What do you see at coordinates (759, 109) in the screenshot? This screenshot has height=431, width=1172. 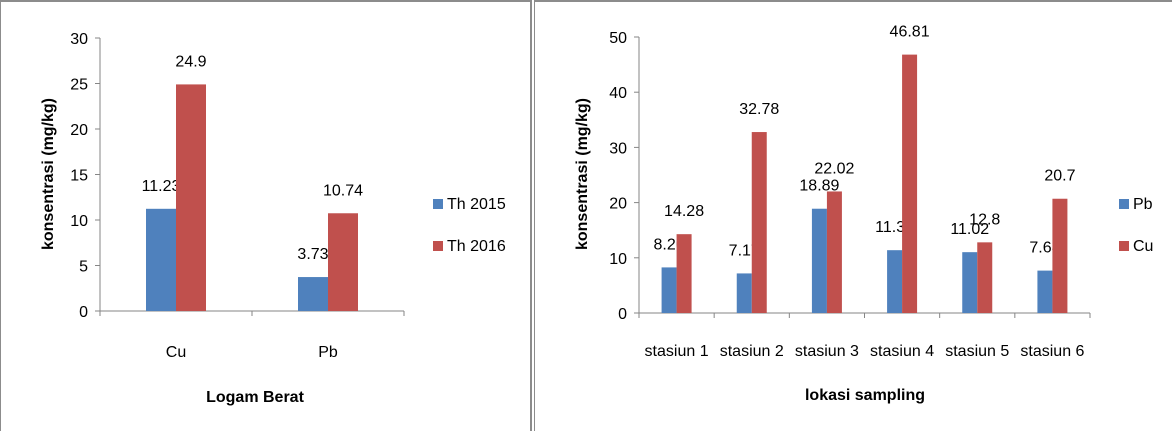 I see `data-label: 32.78` at bounding box center [759, 109].